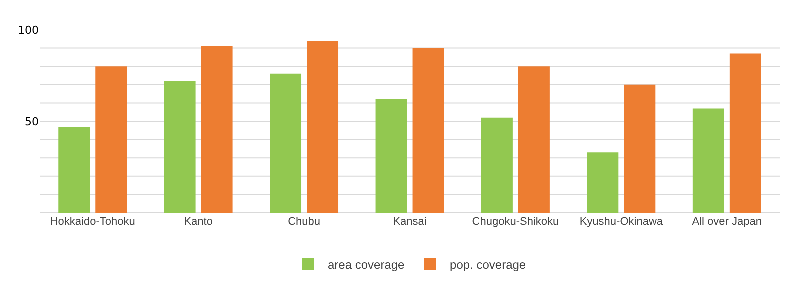  Describe the element at coordinates (367, 265) in the screenshot. I see `legend-label: area coverage` at that location.